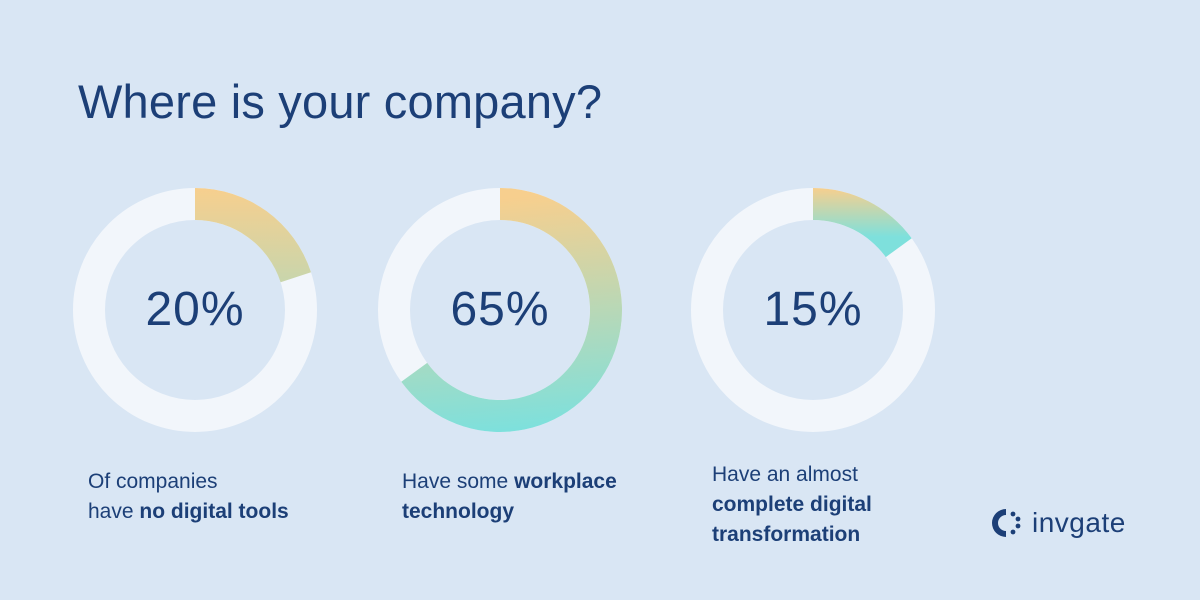 The height and width of the screenshot is (600, 1200). What do you see at coordinates (253, 235) in the screenshot?
I see `donut-1-arc` at bounding box center [253, 235].